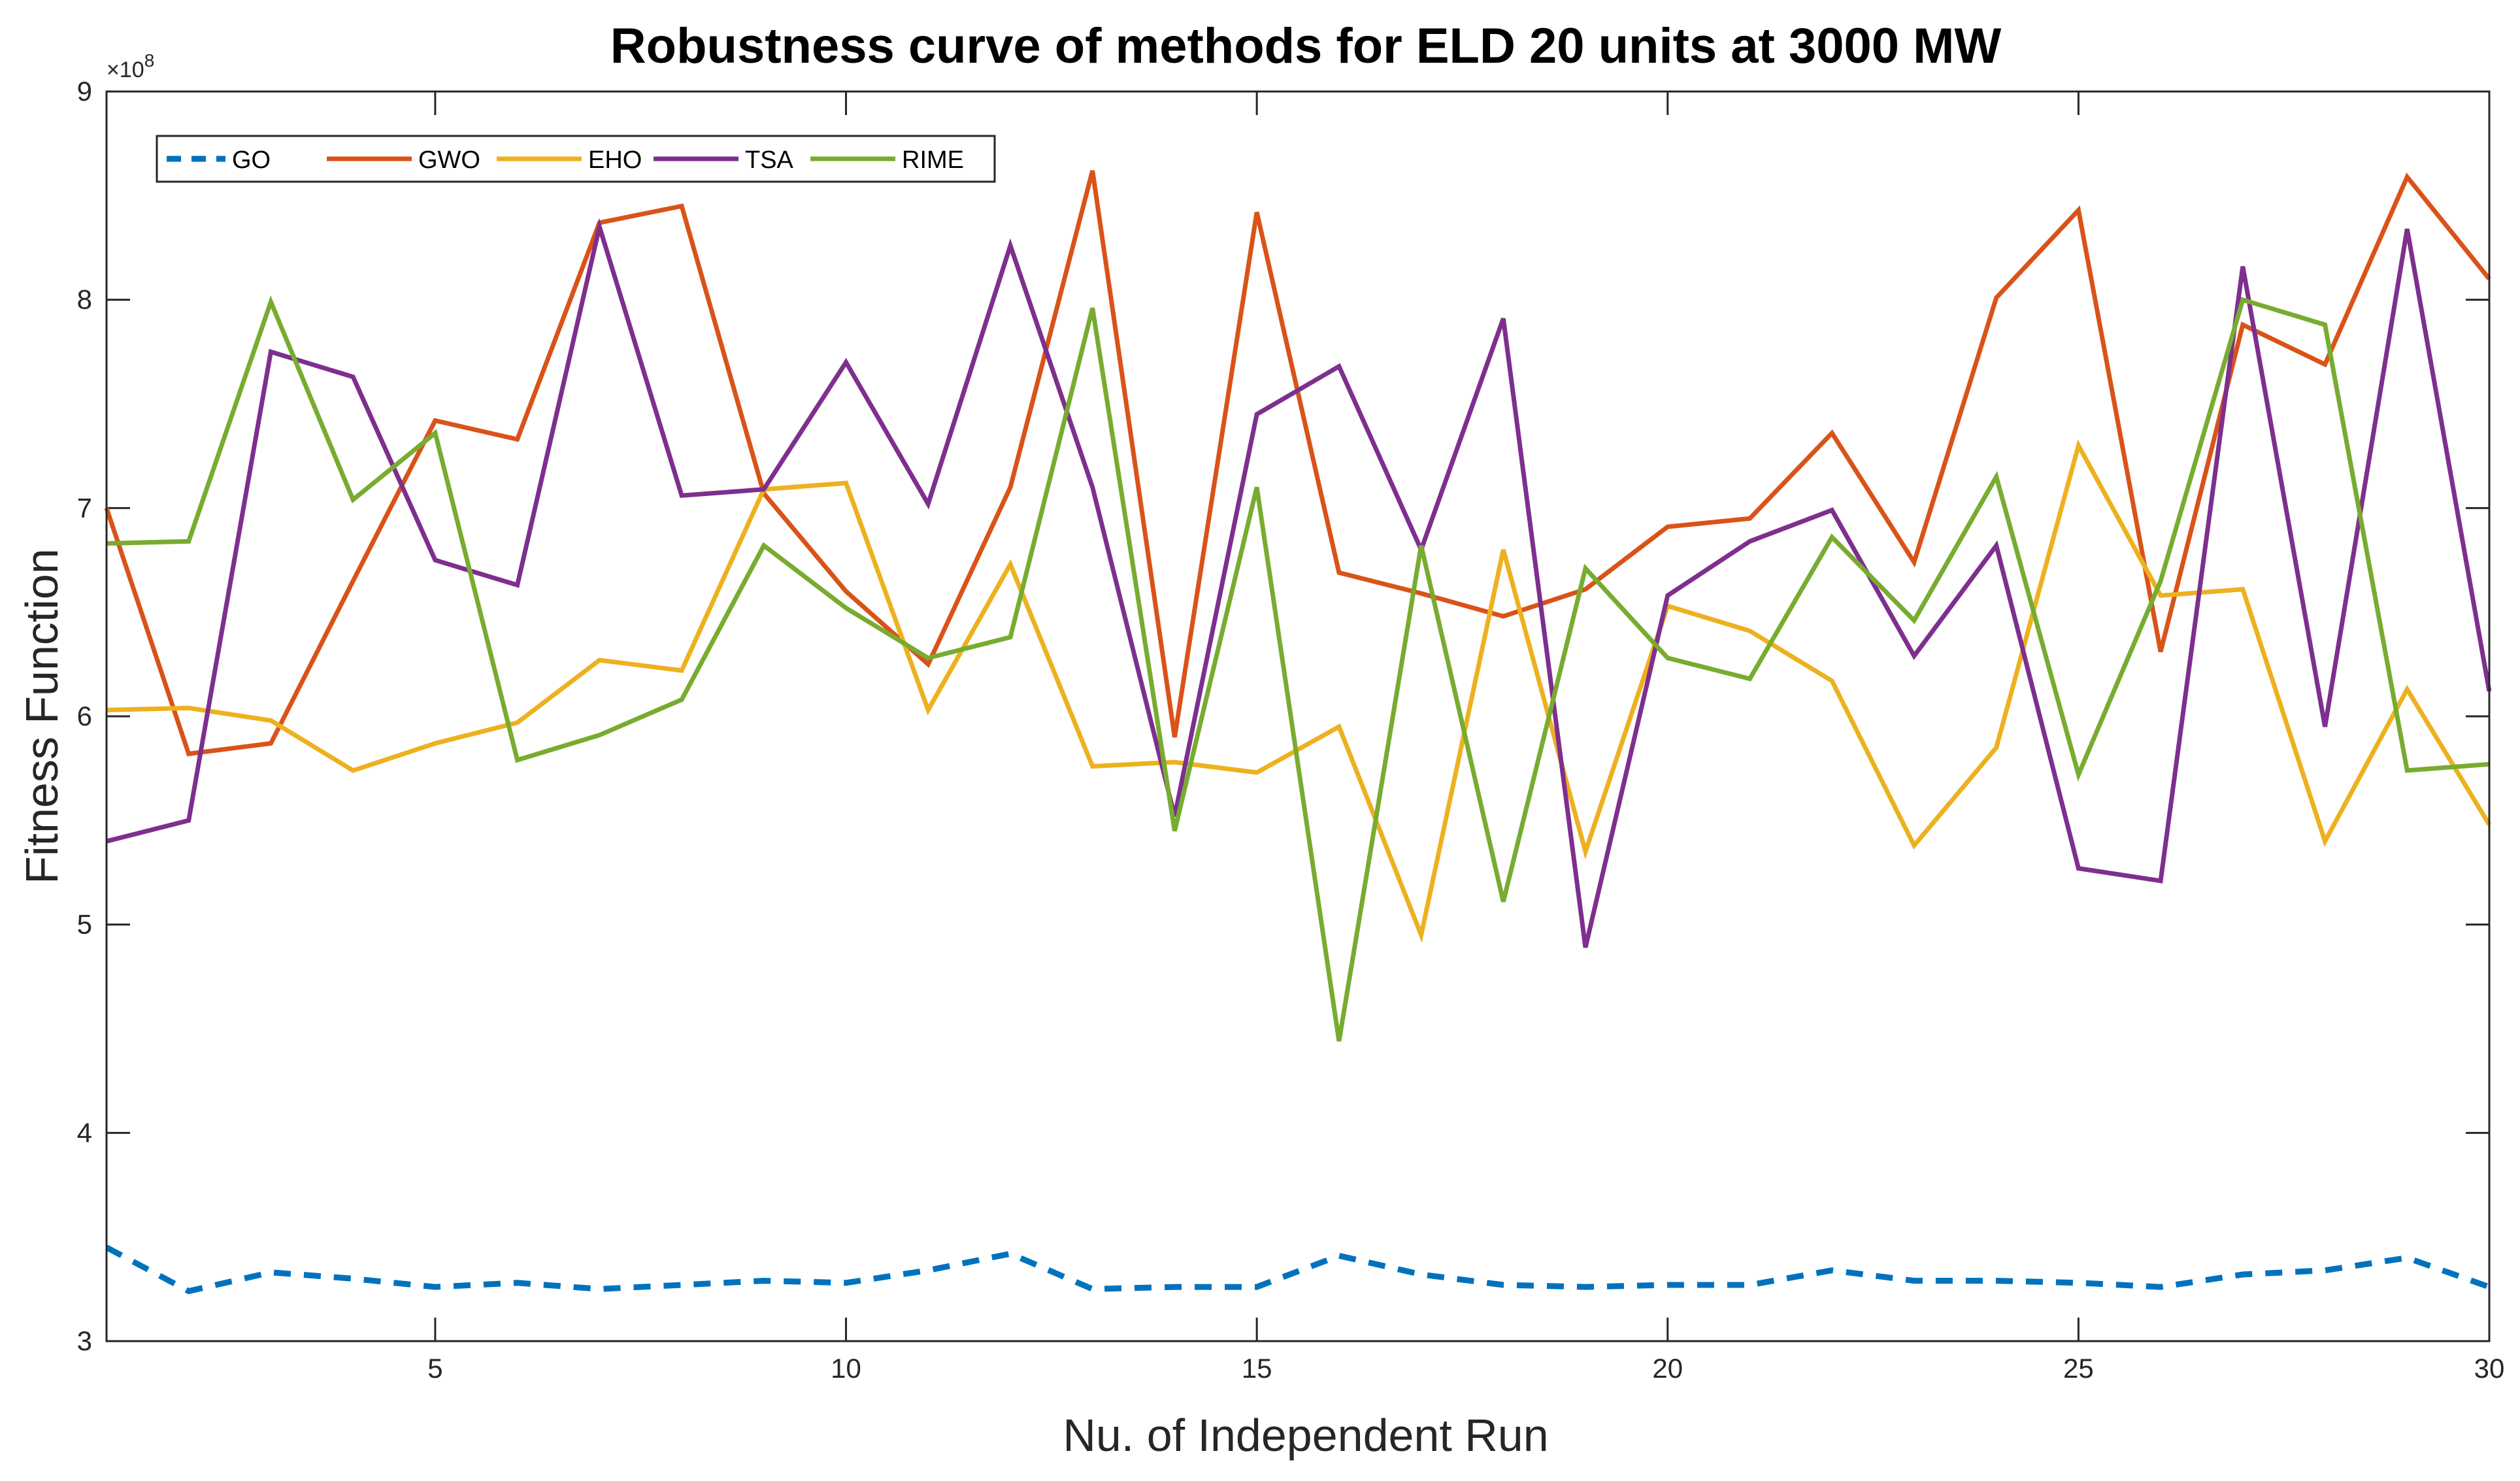  What do you see at coordinates (434, 1368) in the screenshot?
I see `x-tick-label: 5` at bounding box center [434, 1368].